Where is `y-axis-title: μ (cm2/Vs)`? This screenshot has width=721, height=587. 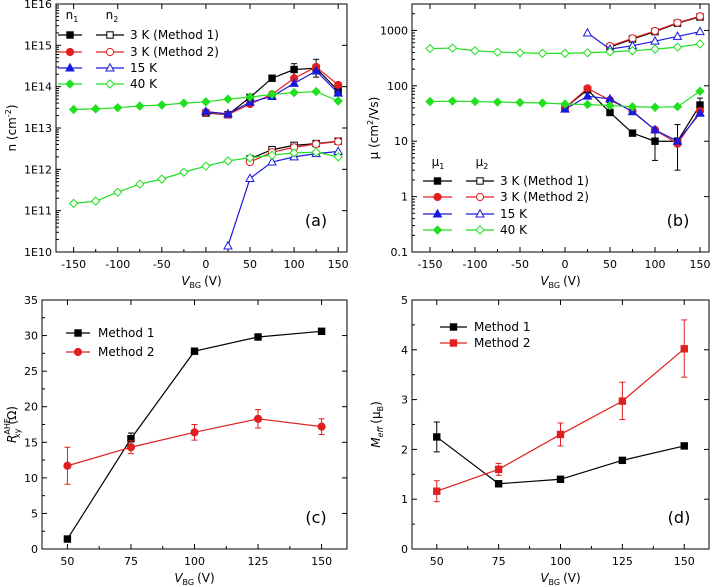
y-axis-title: μ (cm2/Vs) is located at coordinates (373, 128).